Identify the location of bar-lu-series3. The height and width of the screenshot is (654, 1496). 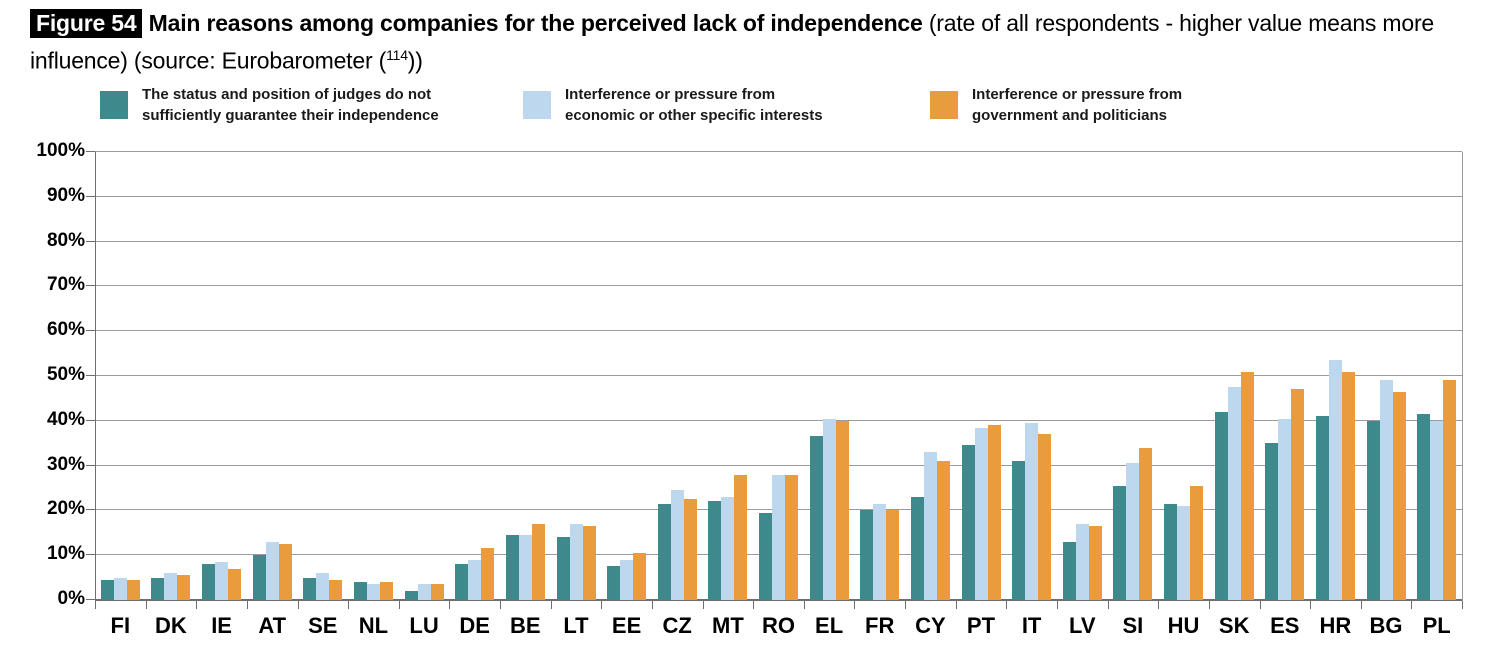
(437, 592).